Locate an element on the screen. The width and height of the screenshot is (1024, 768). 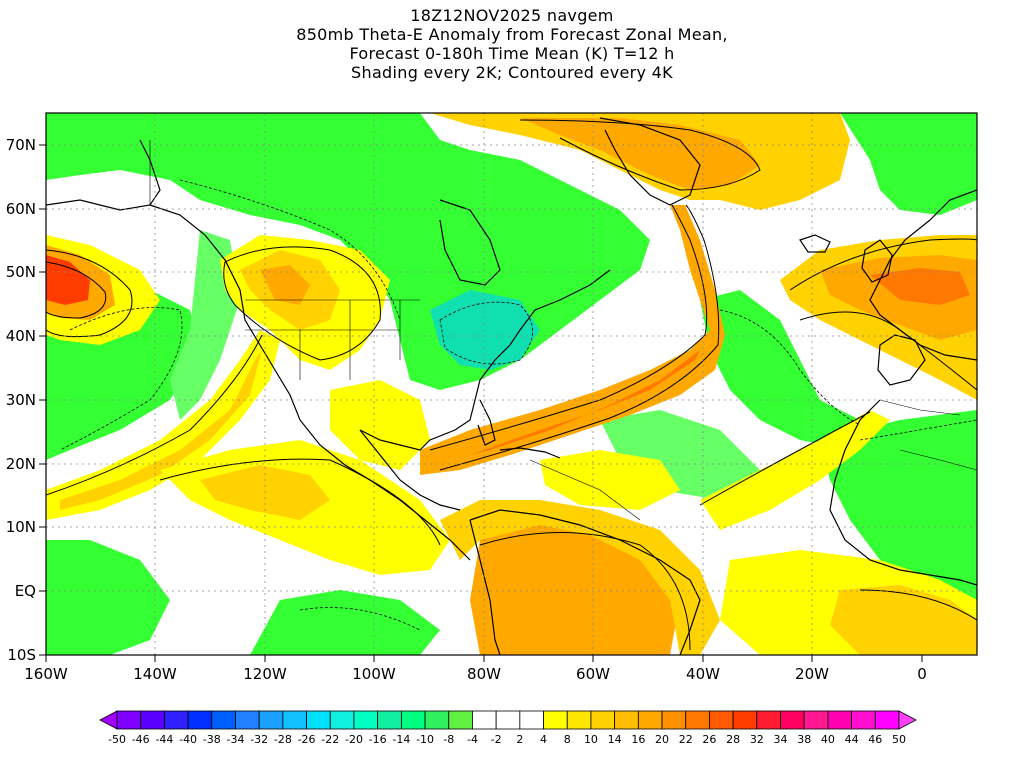
colorbar-label: -44 is located at coordinates (164, 739).